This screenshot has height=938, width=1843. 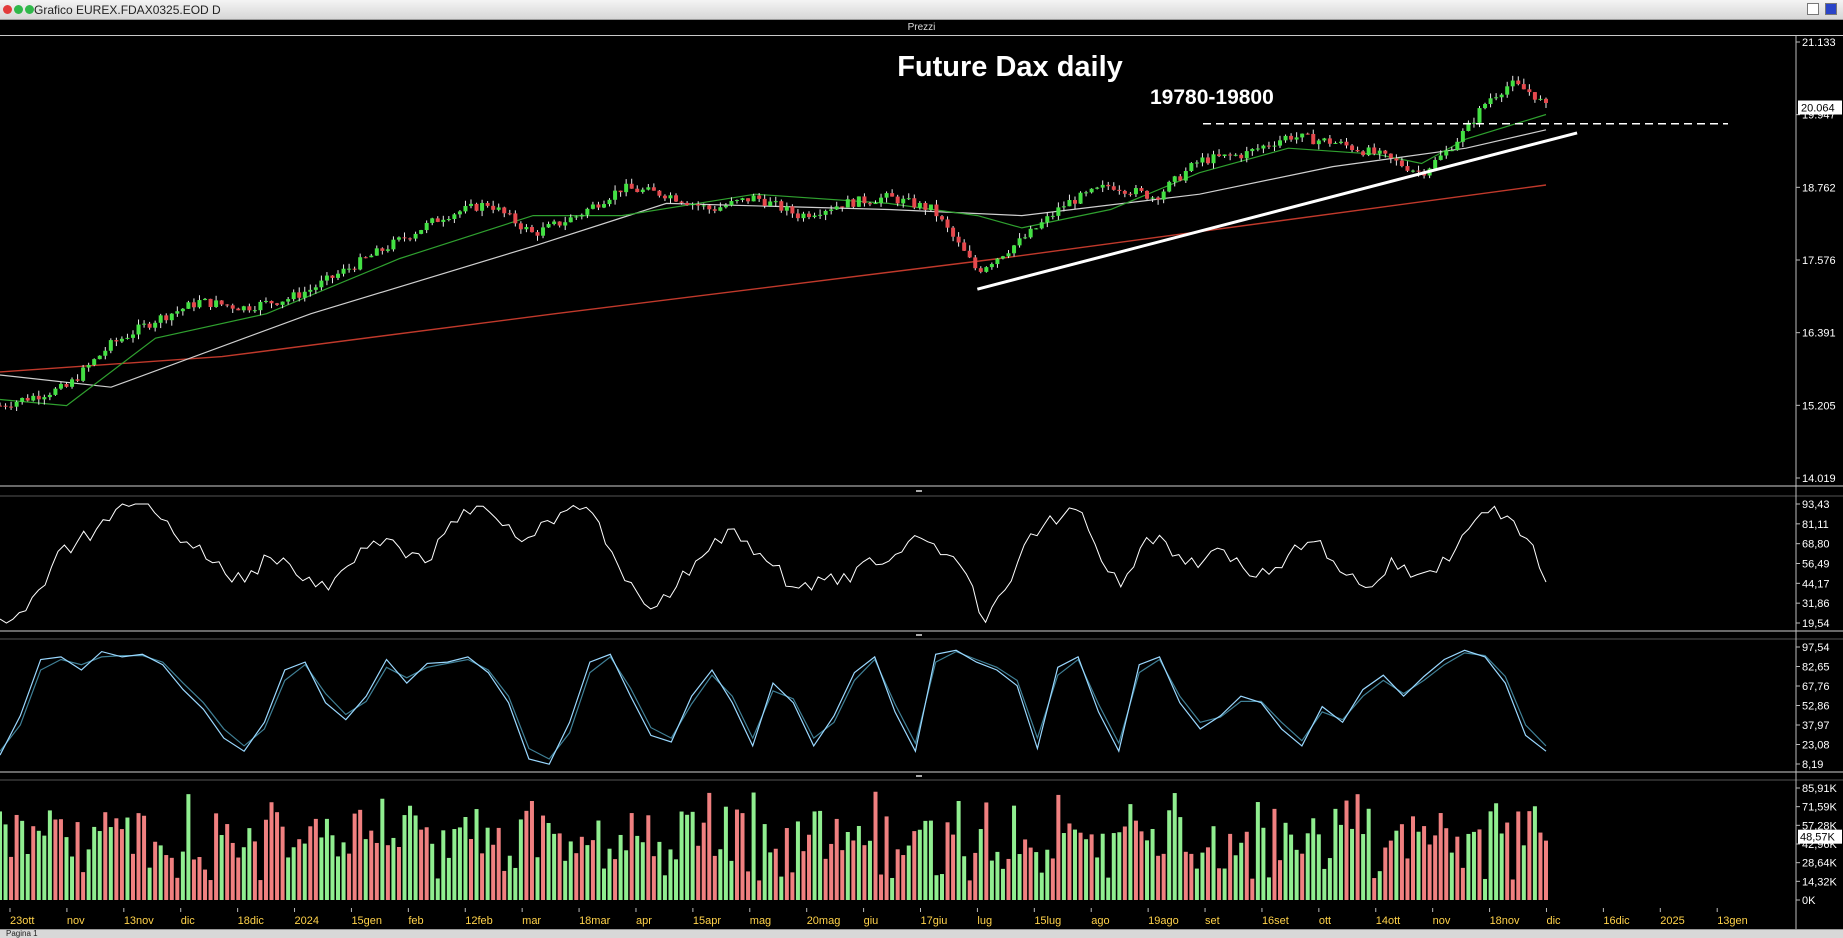 What do you see at coordinates (1047, 921) in the screenshot?
I see `x-axis-label: 15lug` at bounding box center [1047, 921].